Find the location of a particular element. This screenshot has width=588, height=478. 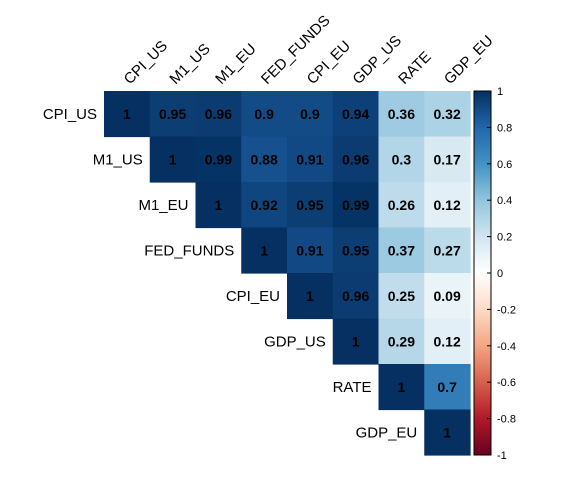

colorbar-tick-label: 0.4 is located at coordinates (504, 201).